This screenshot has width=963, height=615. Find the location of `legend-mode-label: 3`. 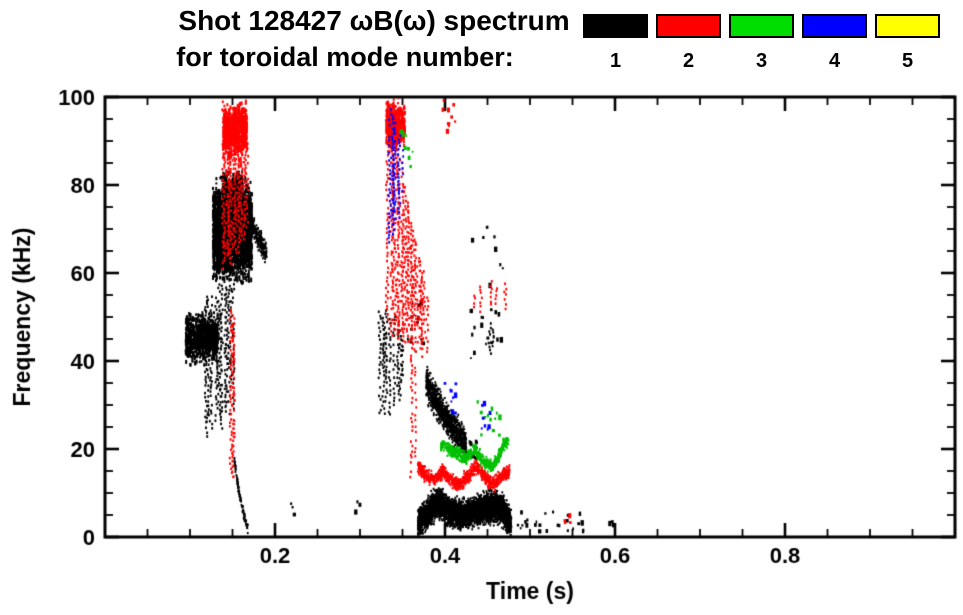

legend-mode-label: 3 is located at coordinates (761, 61).